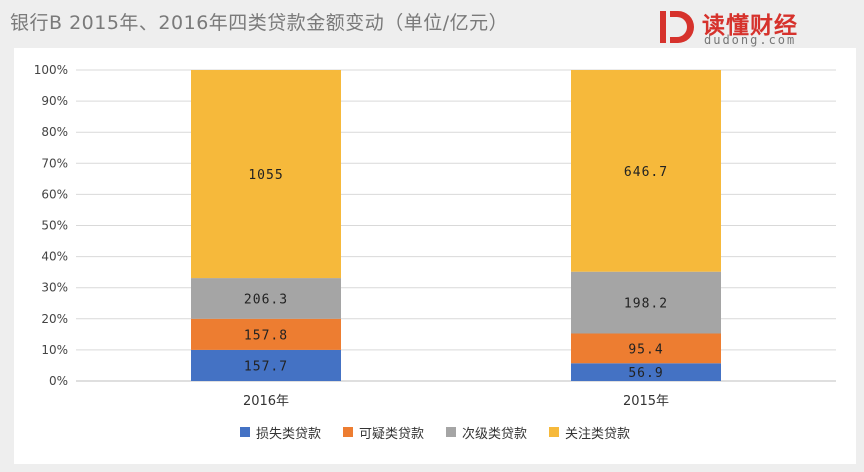 Image resolution: width=864 pixels, height=472 pixels. Describe the element at coordinates (646, 401) in the screenshot. I see `x-tick-label: 2015年` at that location.